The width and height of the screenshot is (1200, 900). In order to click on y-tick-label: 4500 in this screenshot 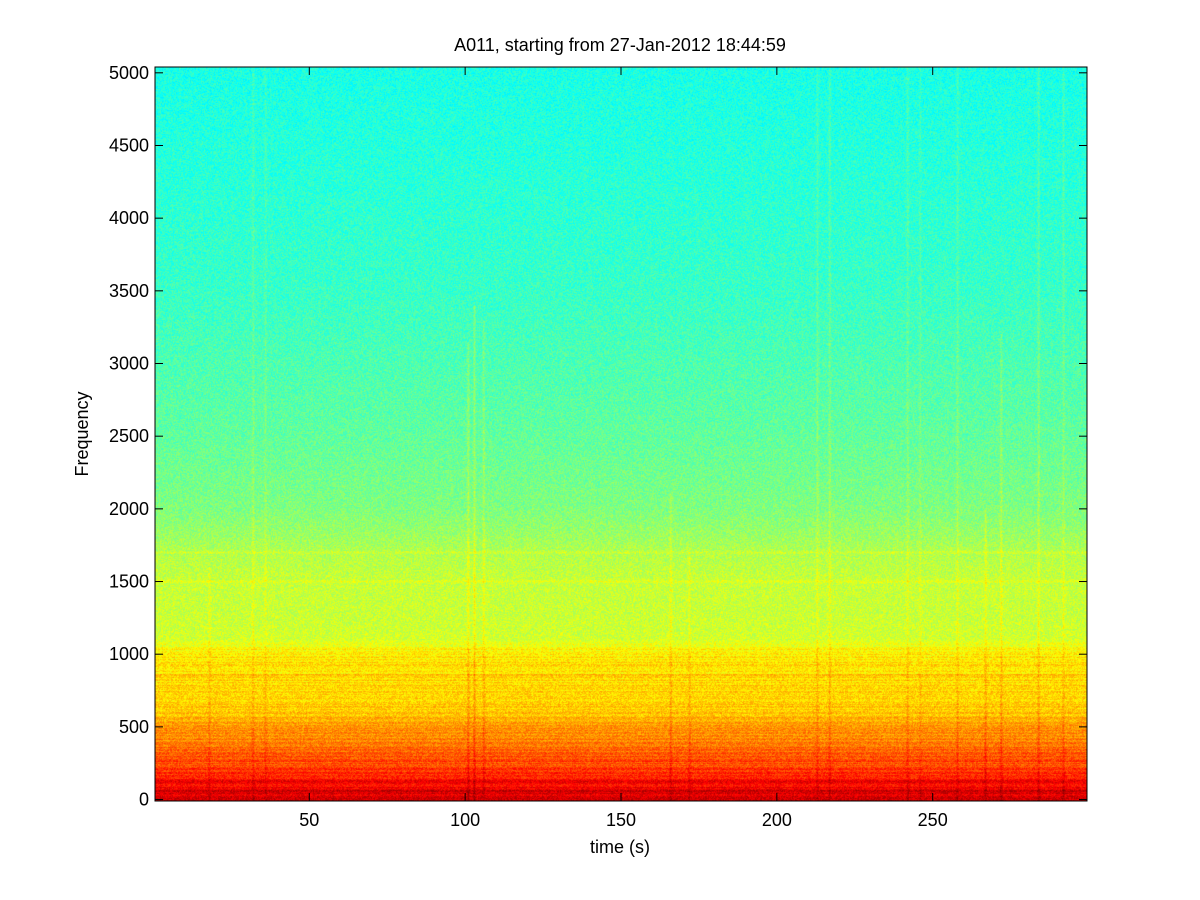, I will do `click(129, 145)`.